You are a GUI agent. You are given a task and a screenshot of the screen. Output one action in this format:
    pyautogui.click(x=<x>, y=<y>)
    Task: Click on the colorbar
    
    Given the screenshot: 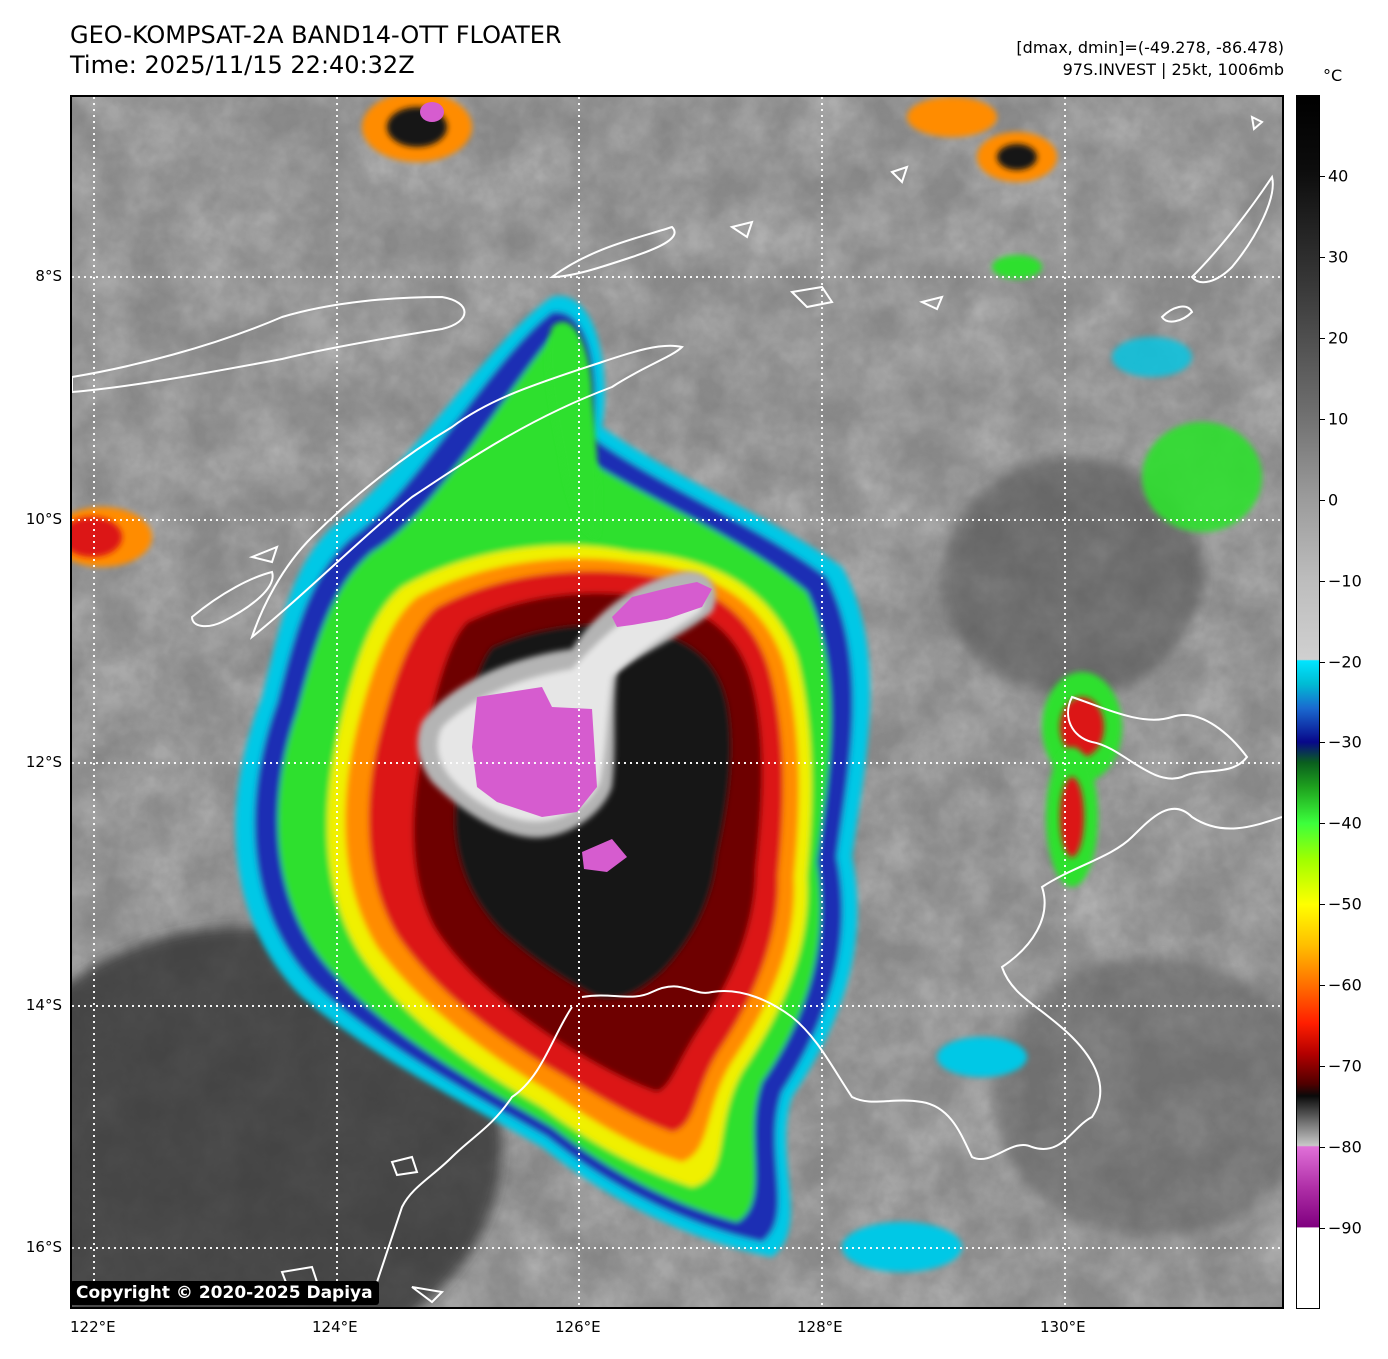 What is the action you would take?
    pyautogui.click(x=1308, y=702)
    